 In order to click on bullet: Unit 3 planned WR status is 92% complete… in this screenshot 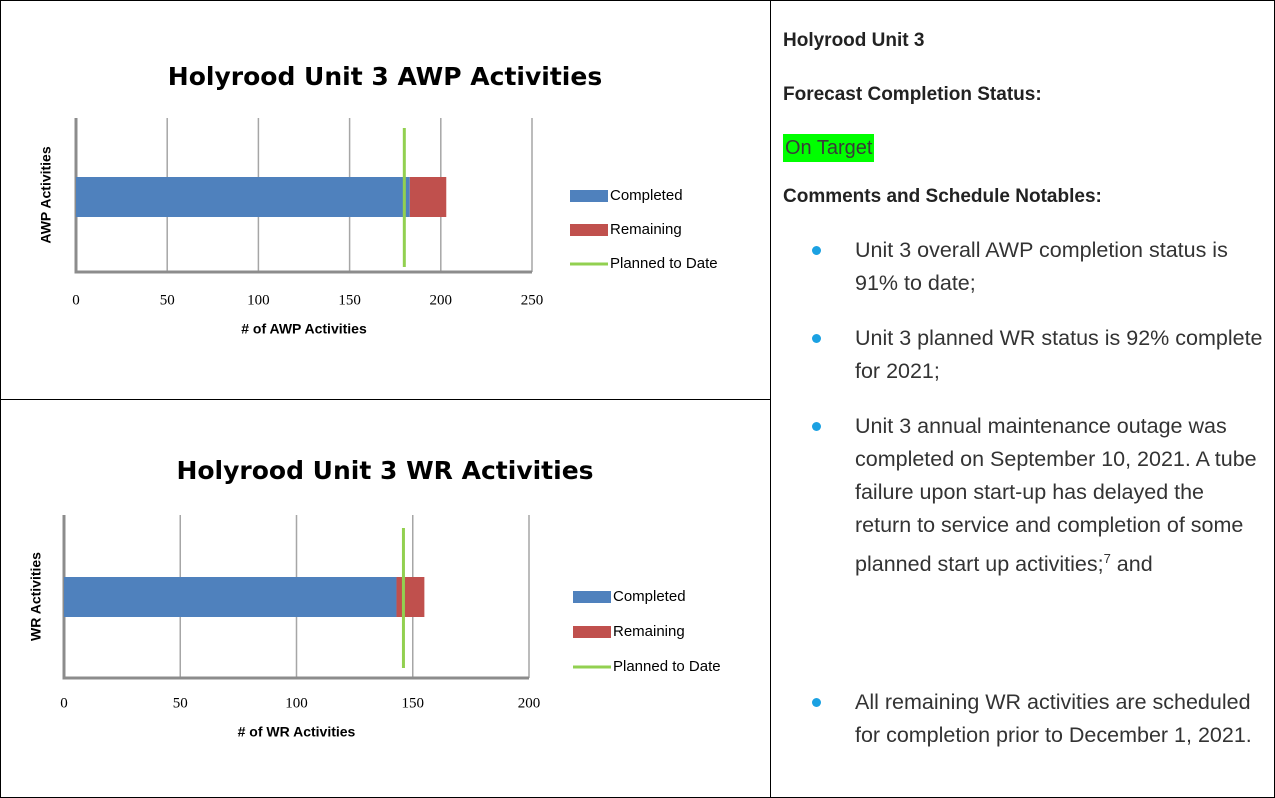, I will do `click(1038, 355)`.